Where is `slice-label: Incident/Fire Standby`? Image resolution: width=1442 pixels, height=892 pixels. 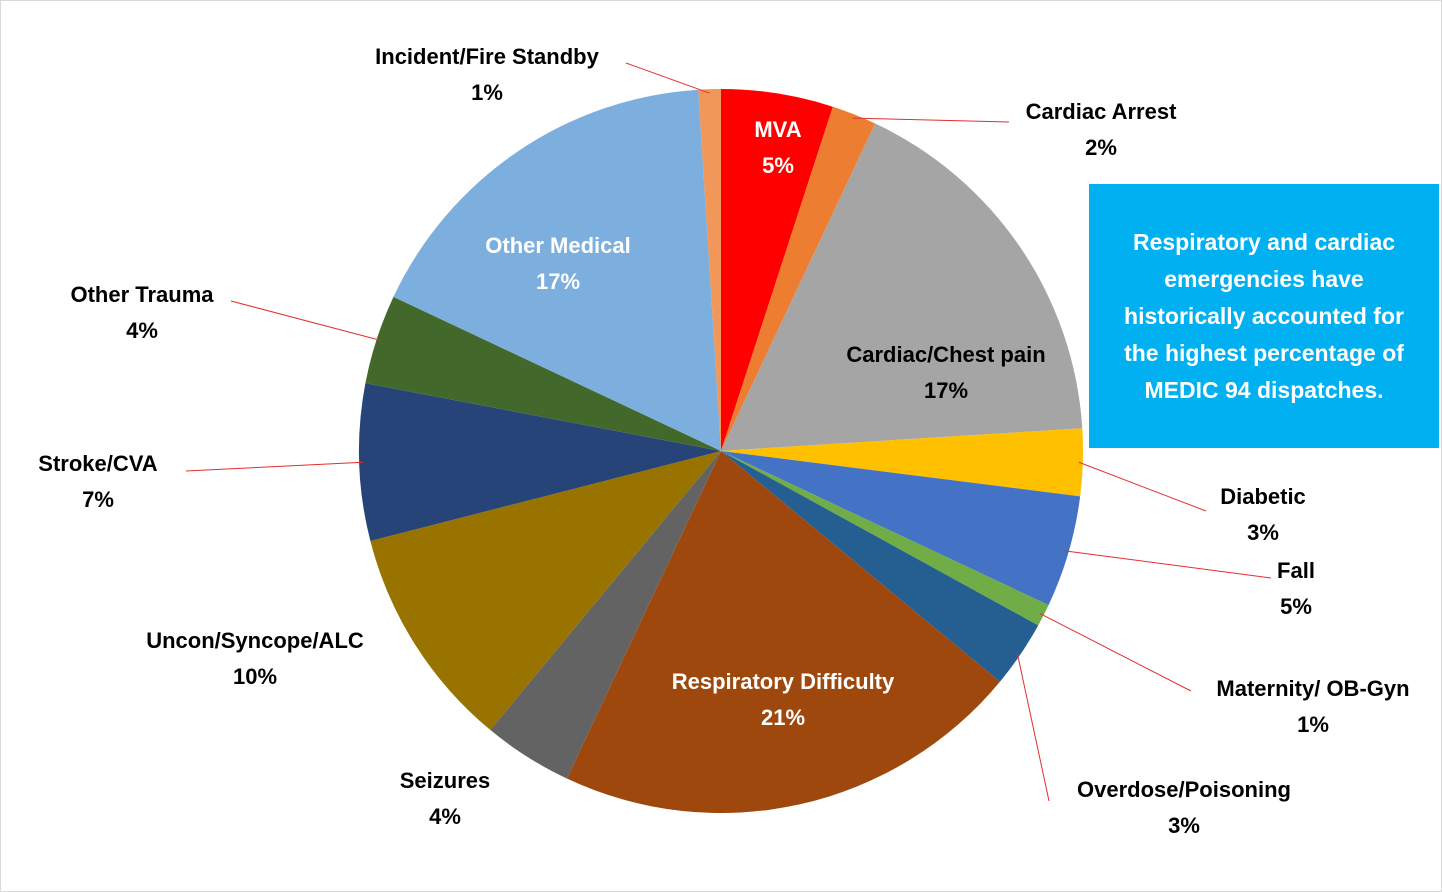
slice-label: Incident/Fire Standby is located at coordinates (487, 56).